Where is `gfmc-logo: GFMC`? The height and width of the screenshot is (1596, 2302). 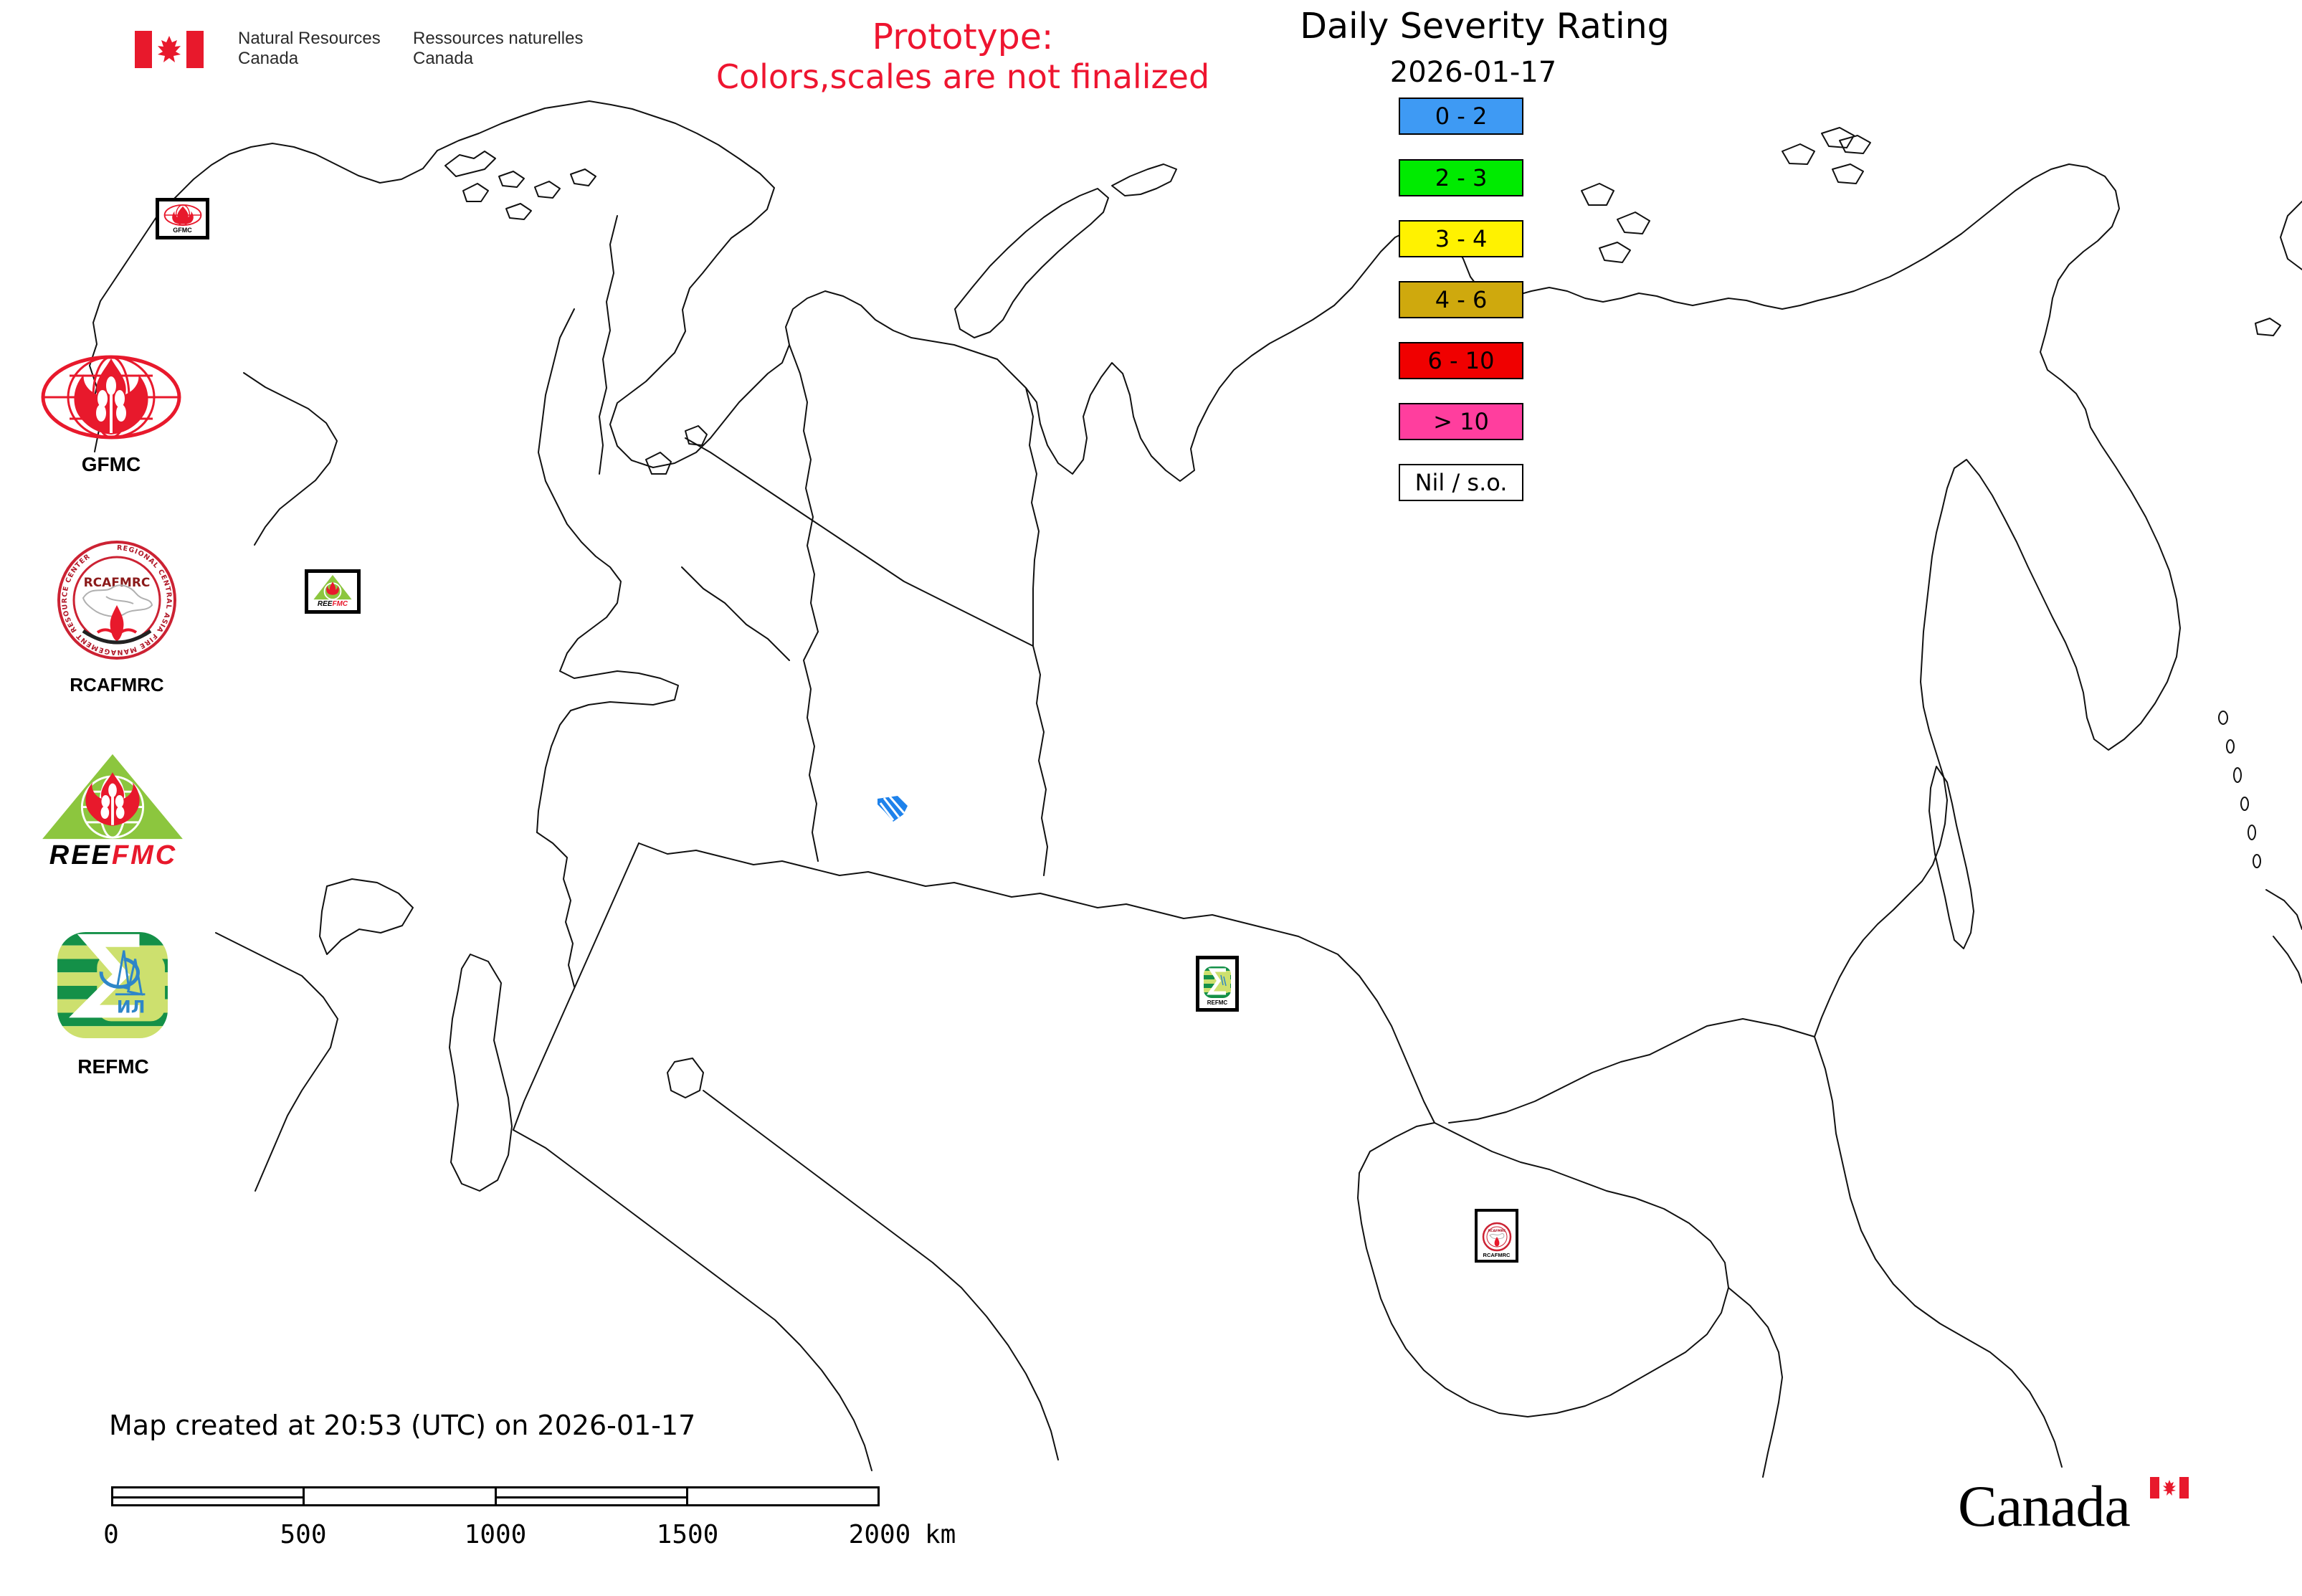 gfmc-logo: GFMC is located at coordinates (111, 414).